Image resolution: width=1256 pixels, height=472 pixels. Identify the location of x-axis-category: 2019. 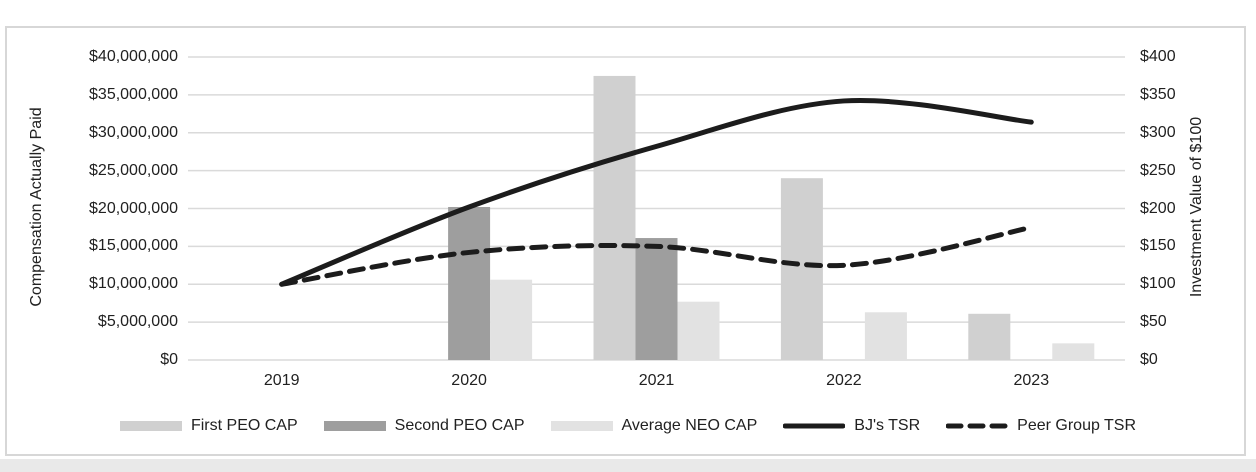
(281, 380).